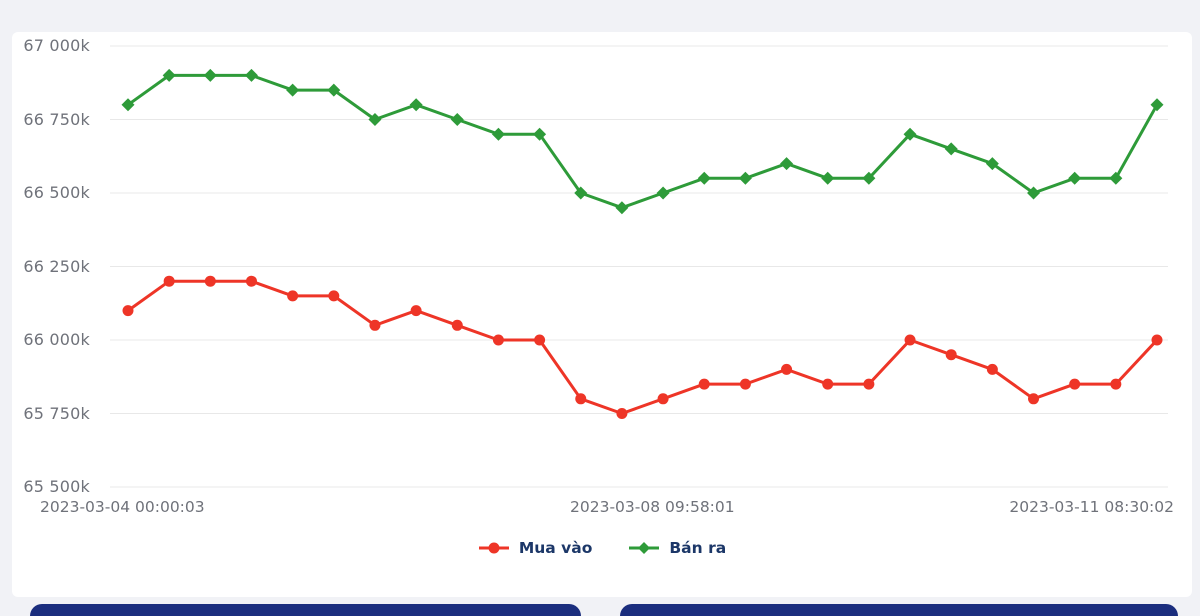 The width and height of the screenshot is (1200, 616). Describe the element at coordinates (899, 610) in the screenshot. I see `bottom-panel-right` at that location.